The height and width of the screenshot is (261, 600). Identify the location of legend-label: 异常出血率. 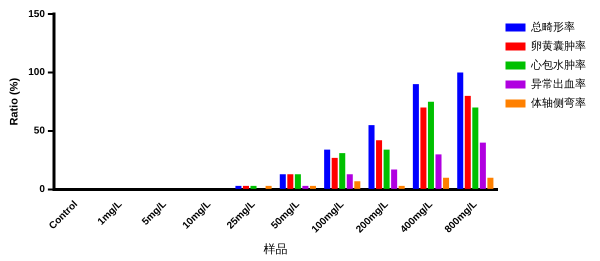
(558, 84).